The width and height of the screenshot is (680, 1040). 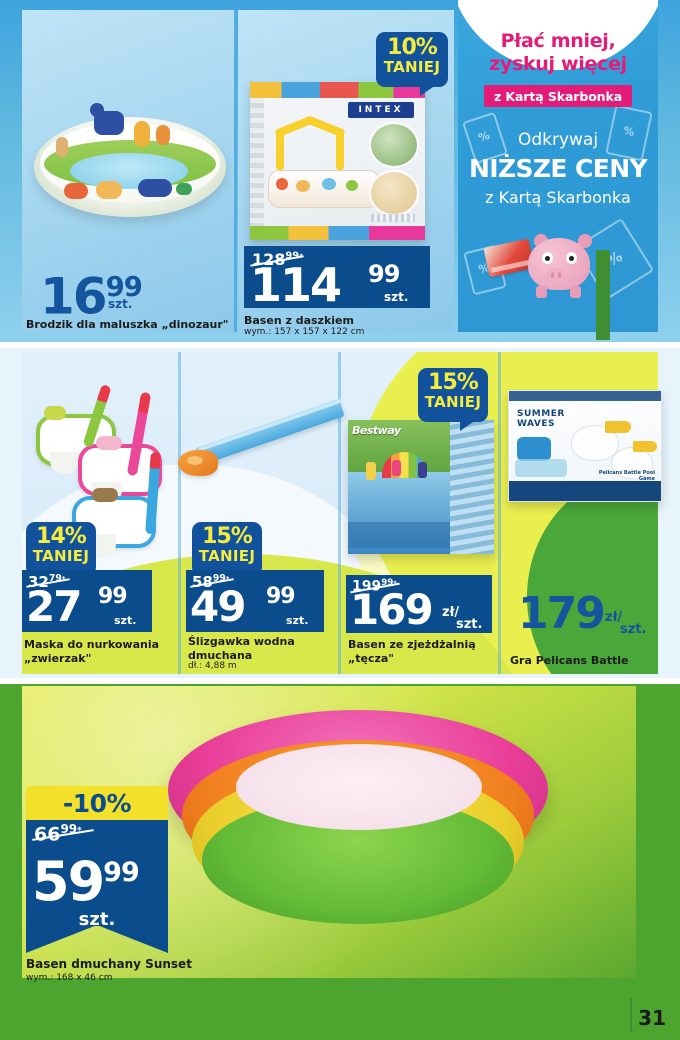 What do you see at coordinates (412, 47) in the screenshot?
I see `badge-percent: 10%` at bounding box center [412, 47].